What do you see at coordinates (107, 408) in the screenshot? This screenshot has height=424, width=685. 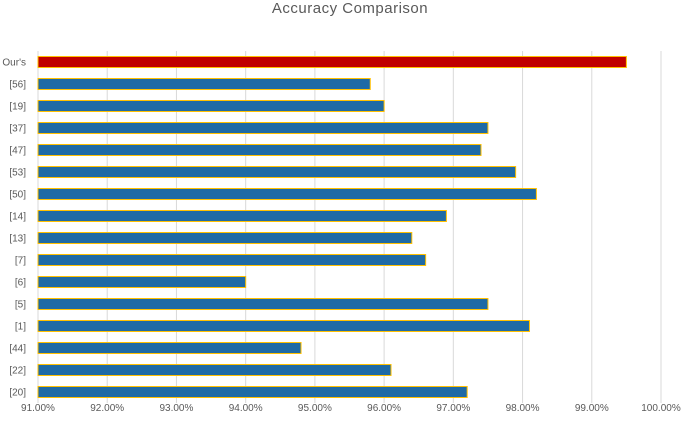 I see `x-tick-label: 92.00%` at bounding box center [107, 408].